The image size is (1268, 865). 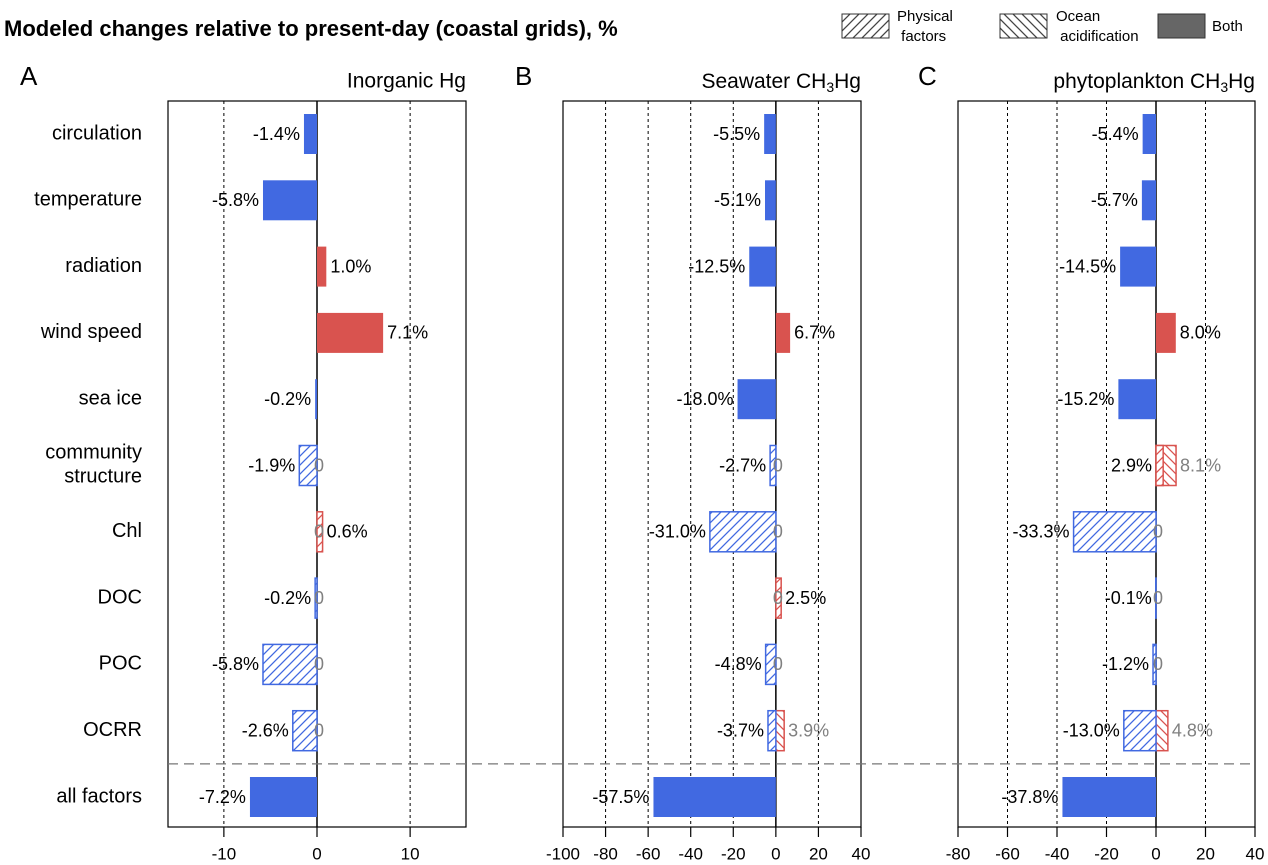 I want to click on value-label: -5.5%, so click(x=736, y=134).